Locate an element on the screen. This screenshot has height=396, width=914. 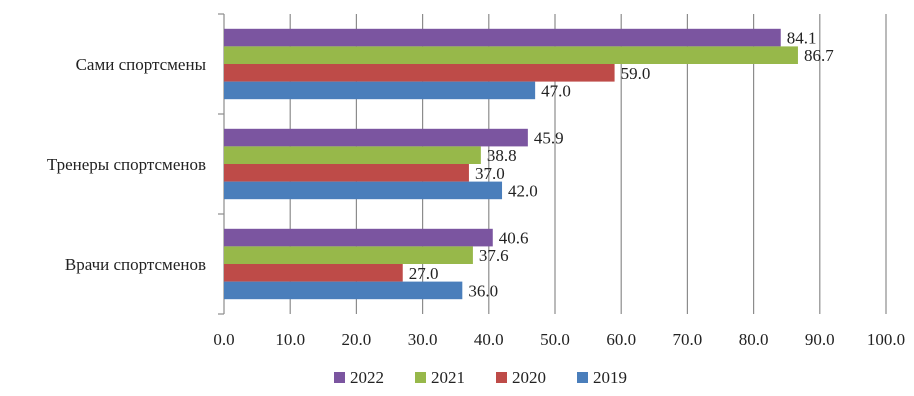
data-label: 37.6 is located at coordinates (494, 255).